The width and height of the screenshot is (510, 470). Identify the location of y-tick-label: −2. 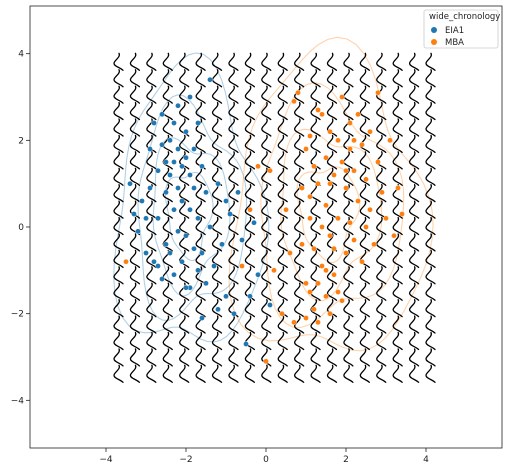
(17, 315).